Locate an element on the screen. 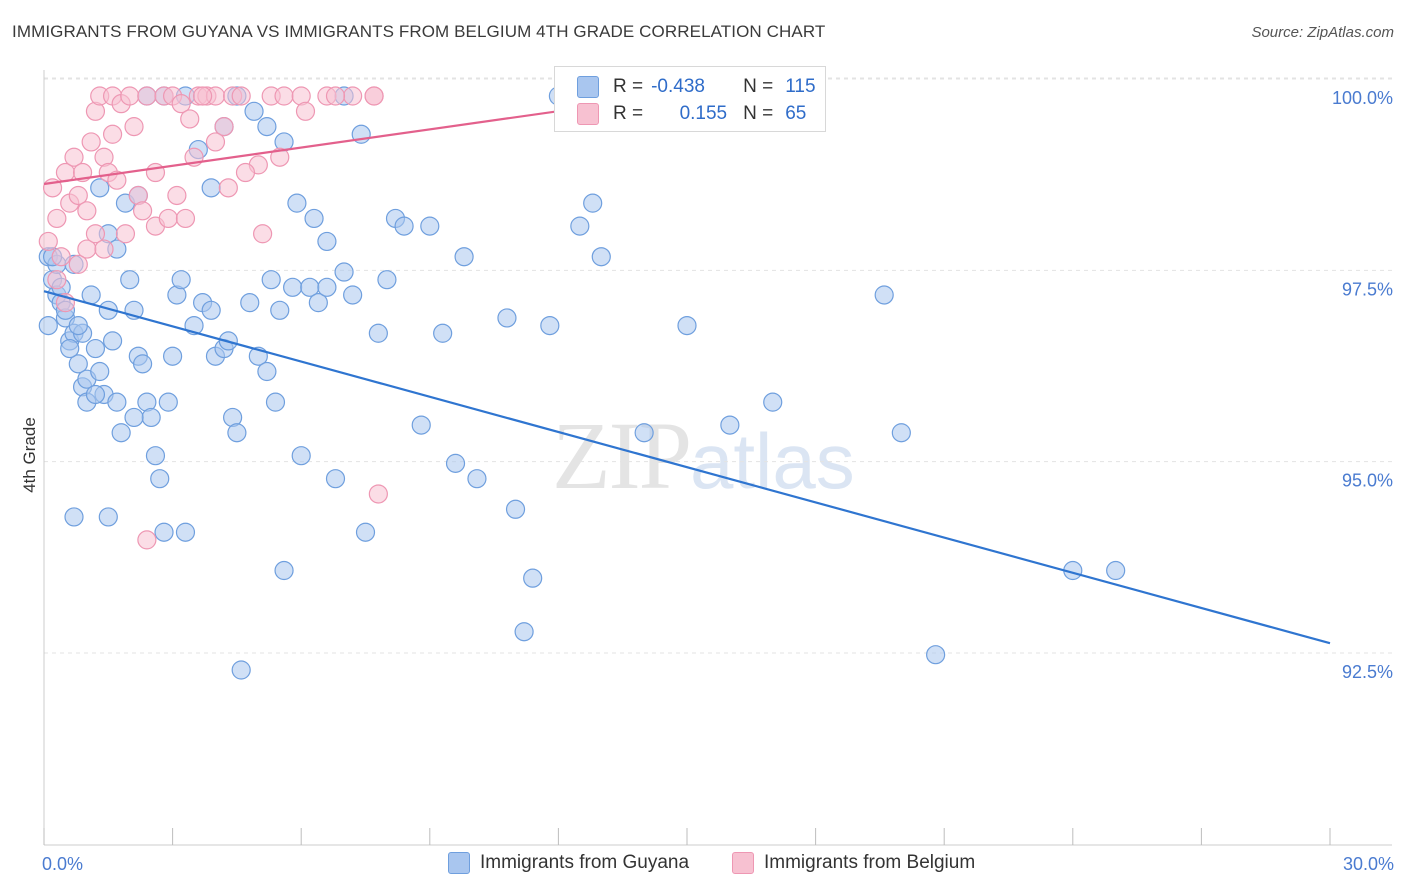  watermark-zip: ZIP is located at coordinates (622, 455).